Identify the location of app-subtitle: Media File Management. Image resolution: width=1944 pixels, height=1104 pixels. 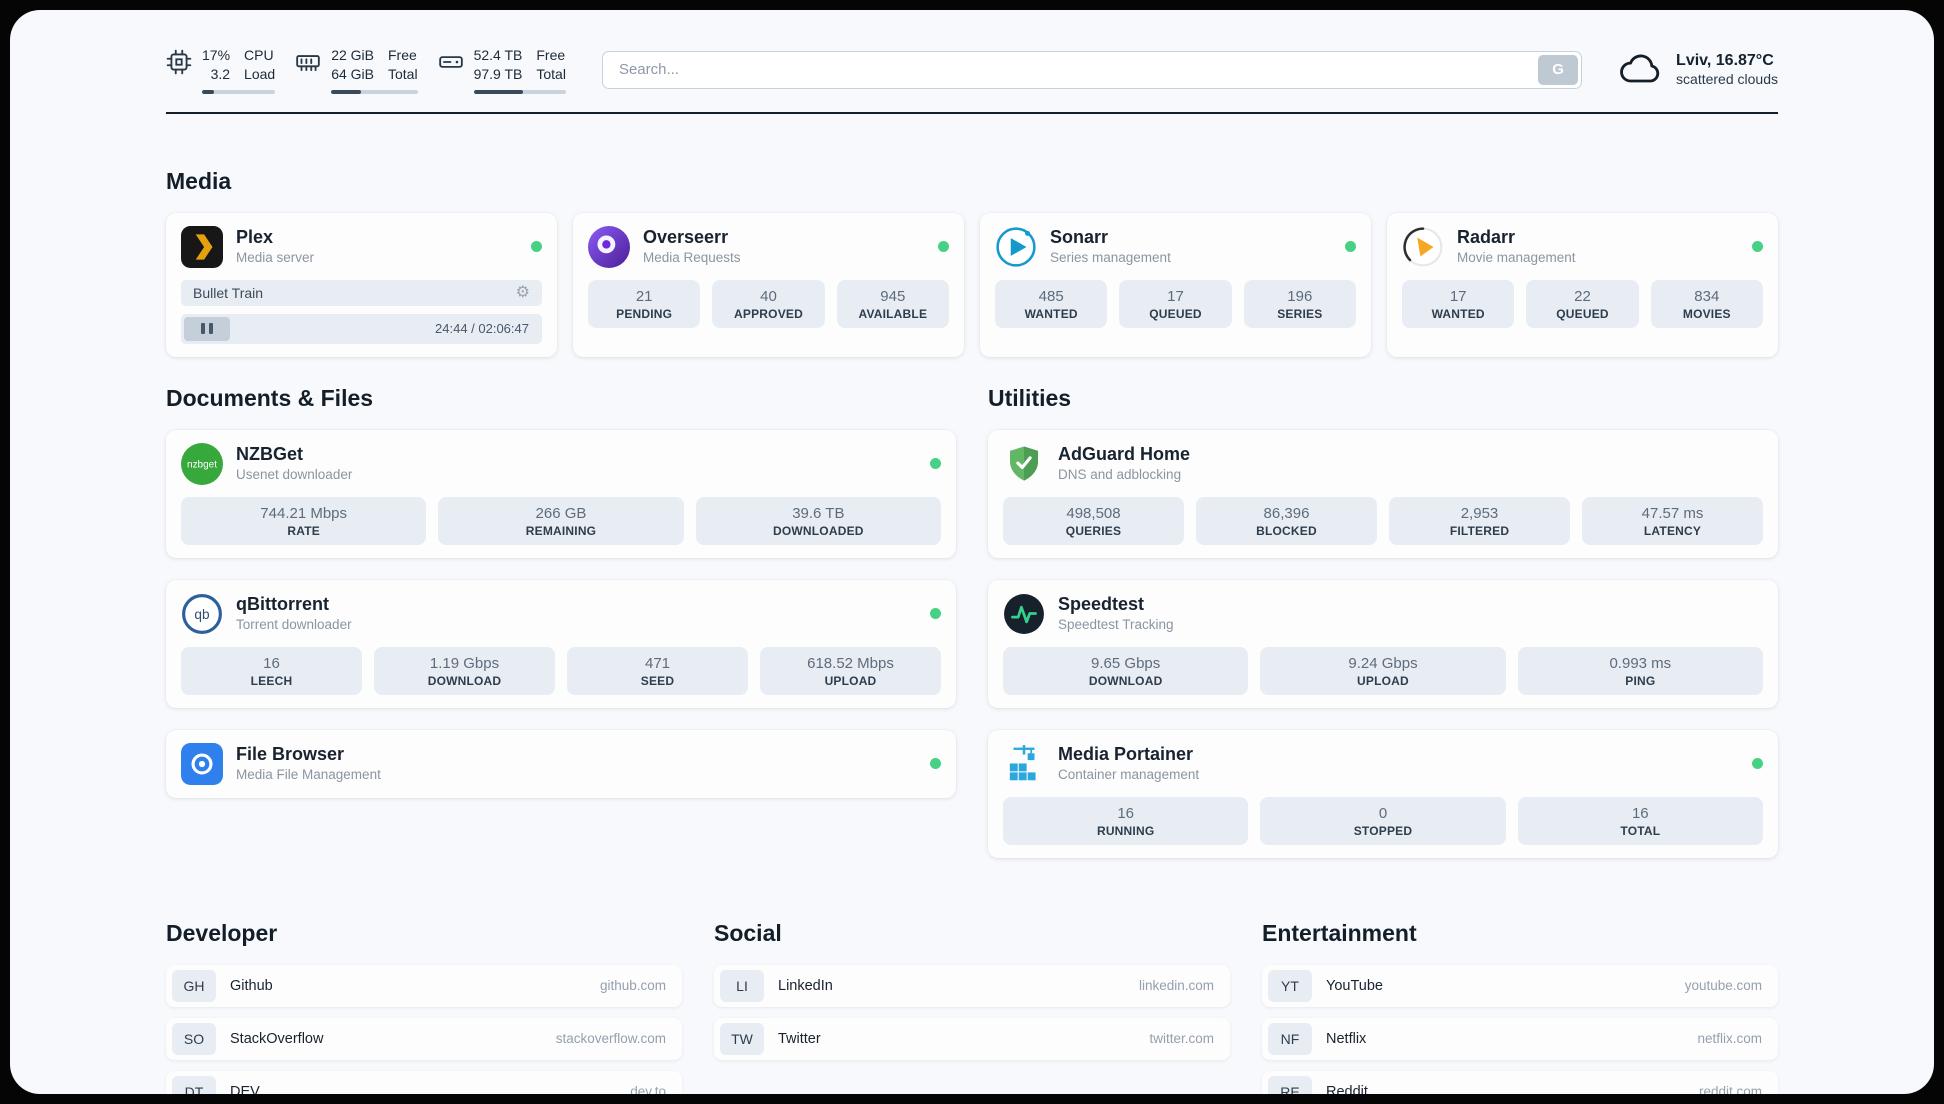
(308, 775).